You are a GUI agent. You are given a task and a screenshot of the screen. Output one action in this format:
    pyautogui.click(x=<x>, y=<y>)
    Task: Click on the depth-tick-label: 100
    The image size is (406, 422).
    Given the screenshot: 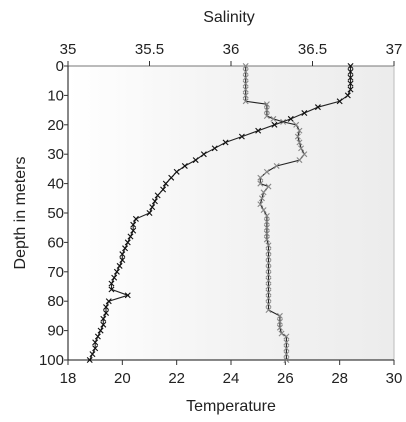 What is the action you would take?
    pyautogui.click(x=51, y=360)
    